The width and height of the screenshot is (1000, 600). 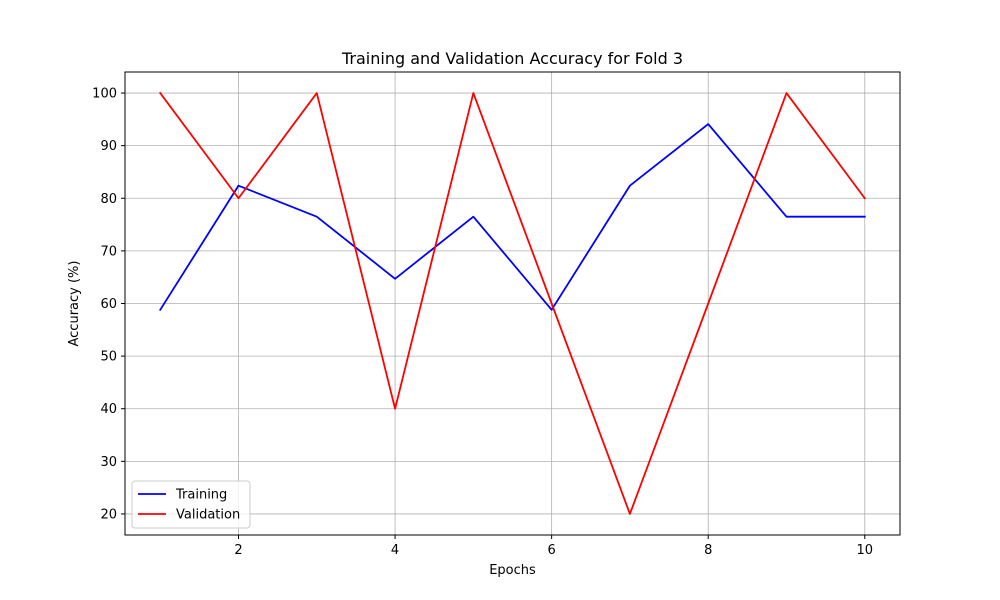 What do you see at coordinates (238, 550) in the screenshot?
I see `x-tick-label: 2` at bounding box center [238, 550].